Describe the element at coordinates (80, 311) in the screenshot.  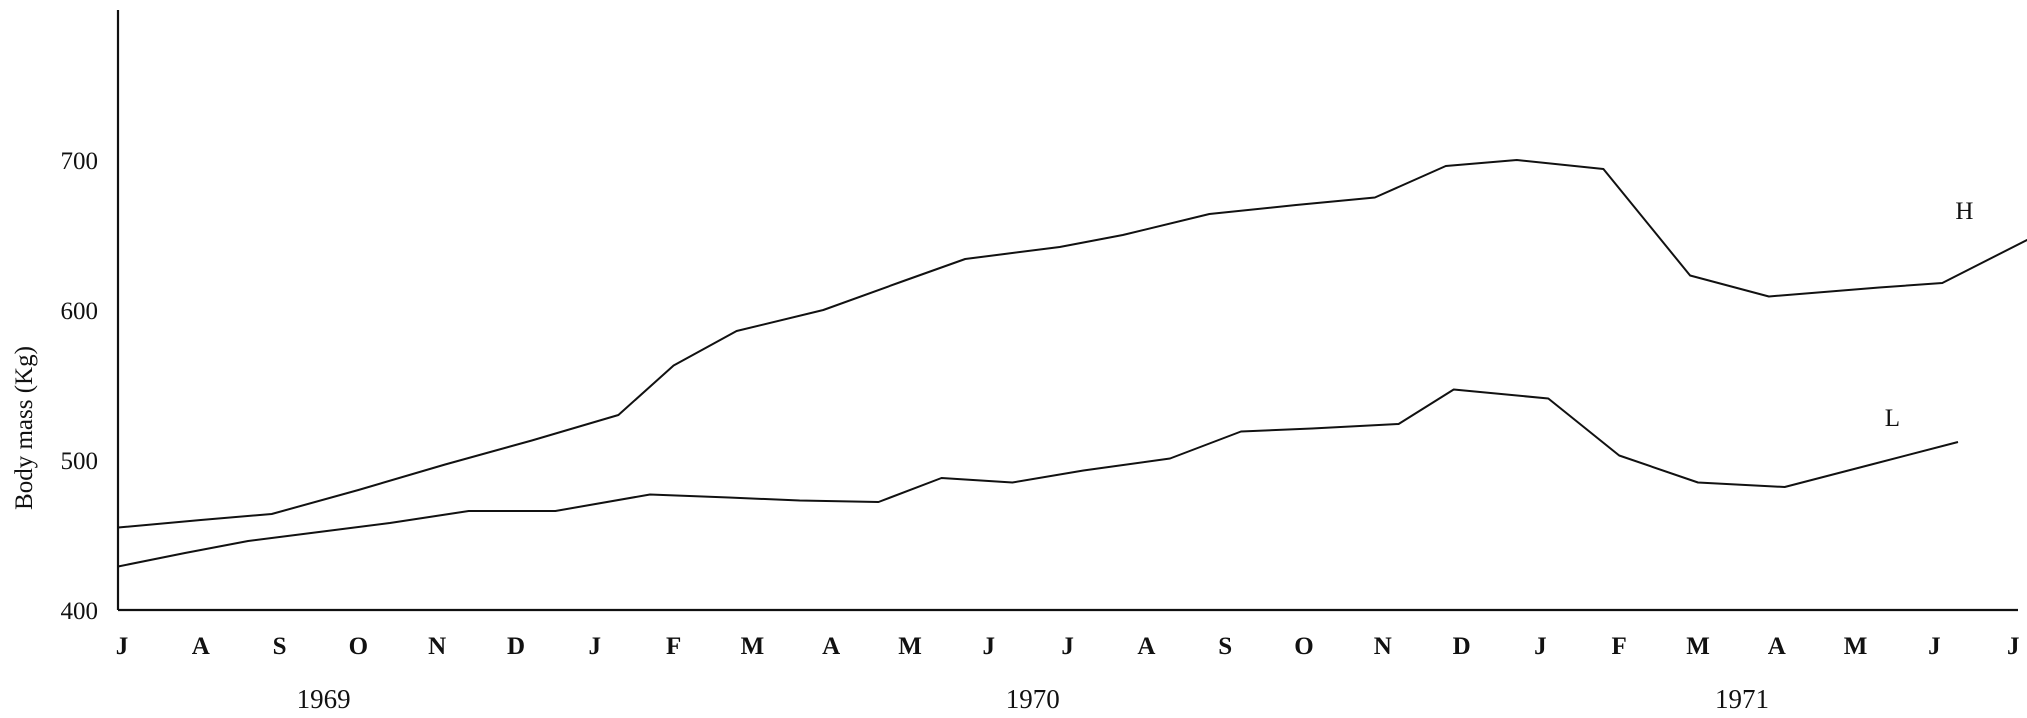
I see `y-tick-label: 600` at that location.